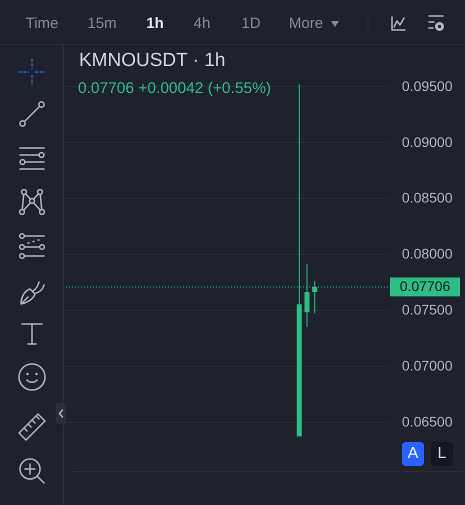  What do you see at coordinates (155, 24) in the screenshot?
I see `text: 1h` at bounding box center [155, 24].